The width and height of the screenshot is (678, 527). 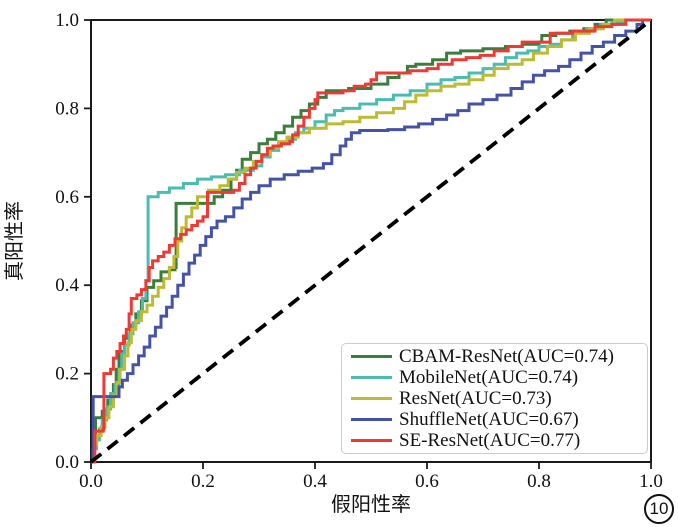 I want to click on y-tick-label: 0.6, so click(x=67, y=197).